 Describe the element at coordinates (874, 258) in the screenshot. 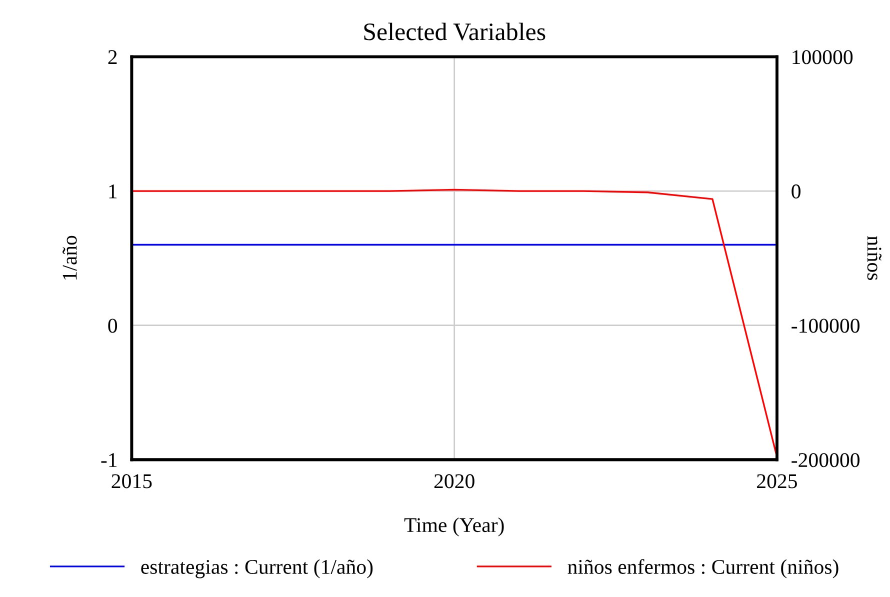

I see `y2-axis-title: niños` at that location.